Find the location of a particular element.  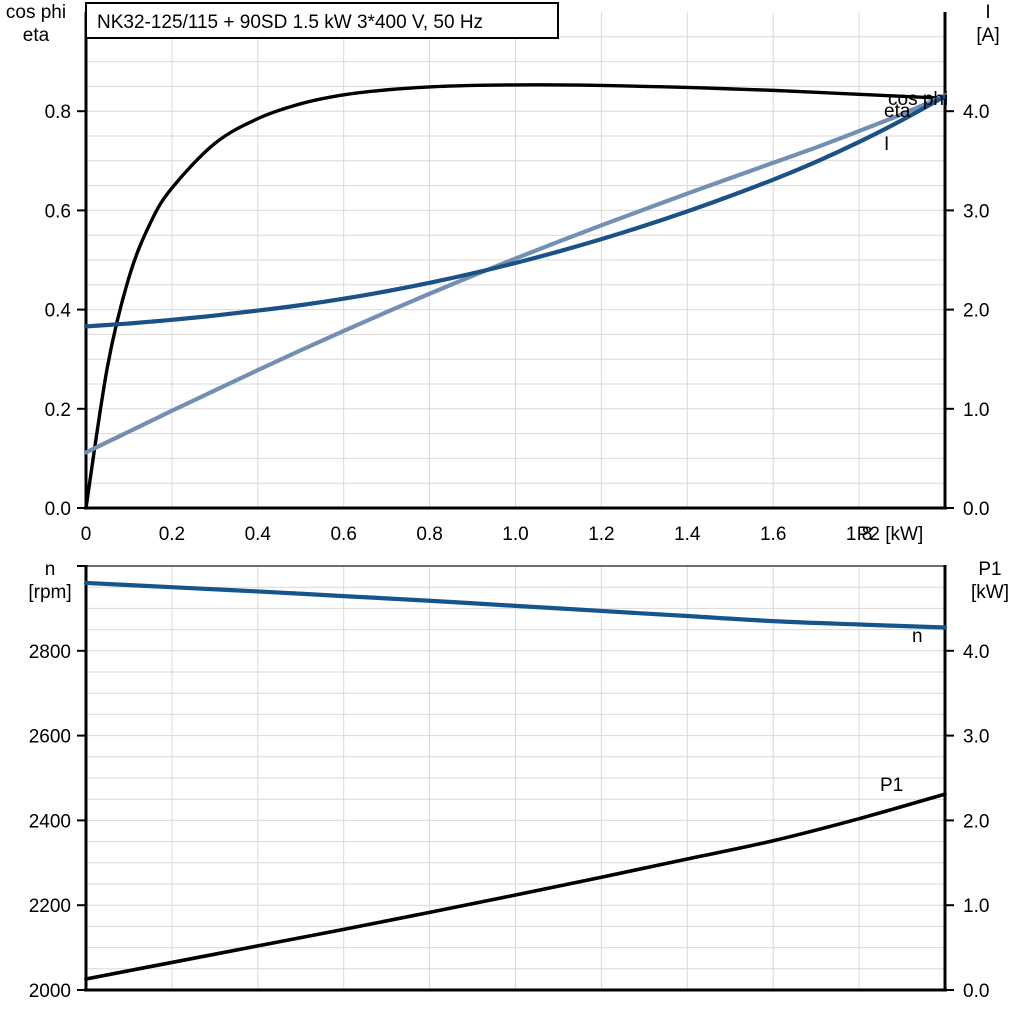

top-left-axis-label-cosphi: cos phi is located at coordinates (36, 12).